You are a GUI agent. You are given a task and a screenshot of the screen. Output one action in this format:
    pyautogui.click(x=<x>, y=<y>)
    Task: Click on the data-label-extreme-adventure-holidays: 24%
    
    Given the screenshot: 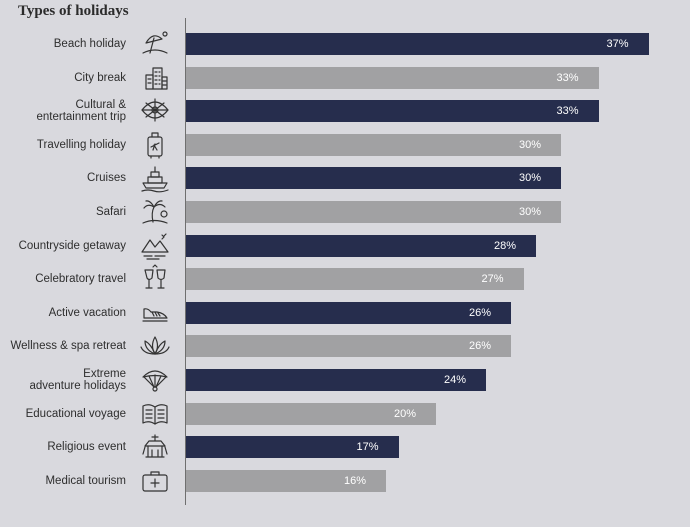 What is the action you would take?
    pyautogui.click(x=454, y=380)
    